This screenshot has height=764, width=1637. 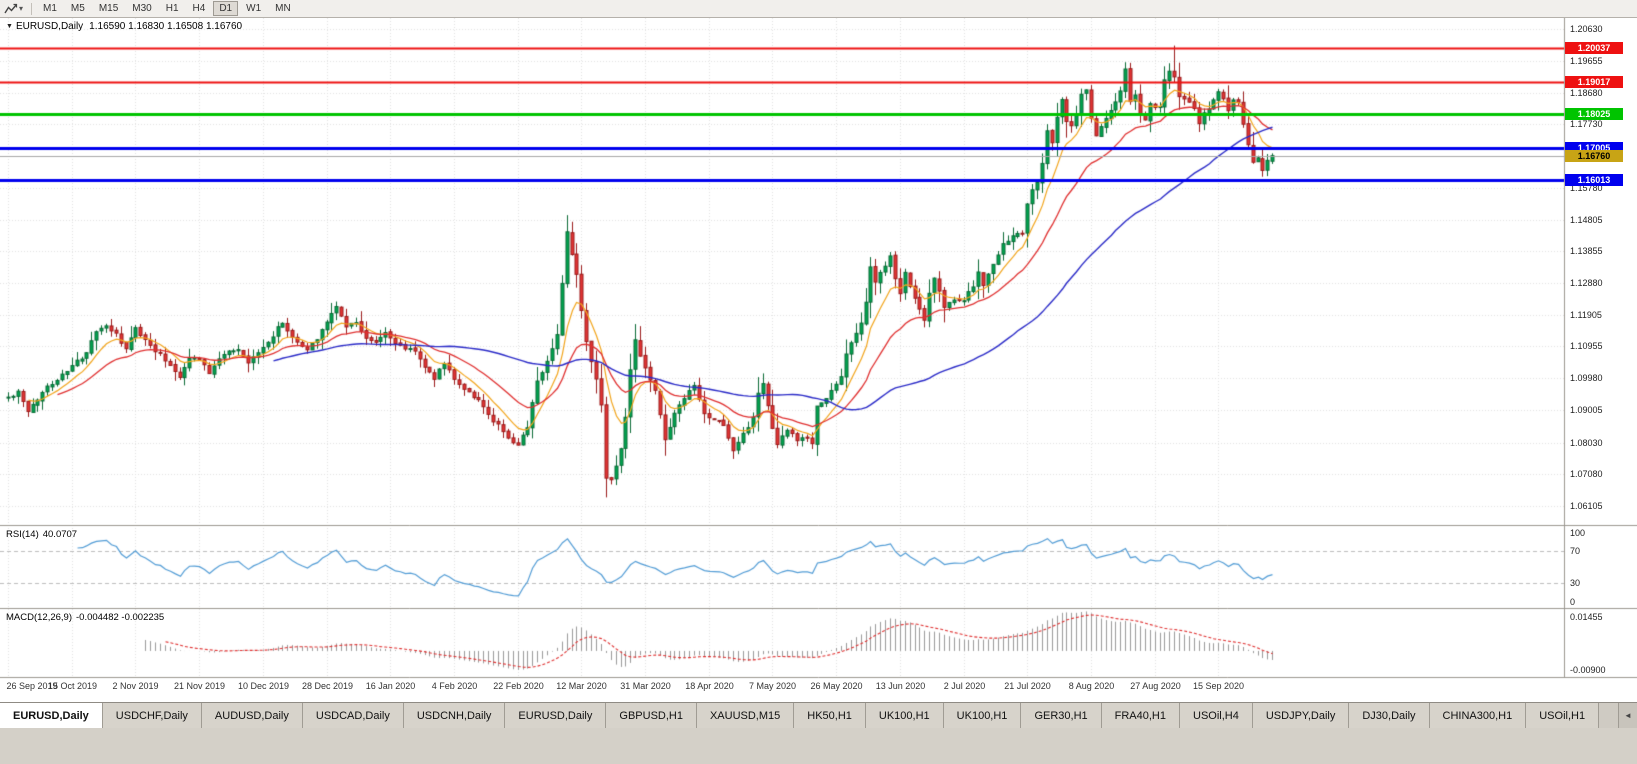 What do you see at coordinates (900, 686) in the screenshot?
I see `date-axis-label: 13 Jun 2020` at bounding box center [900, 686].